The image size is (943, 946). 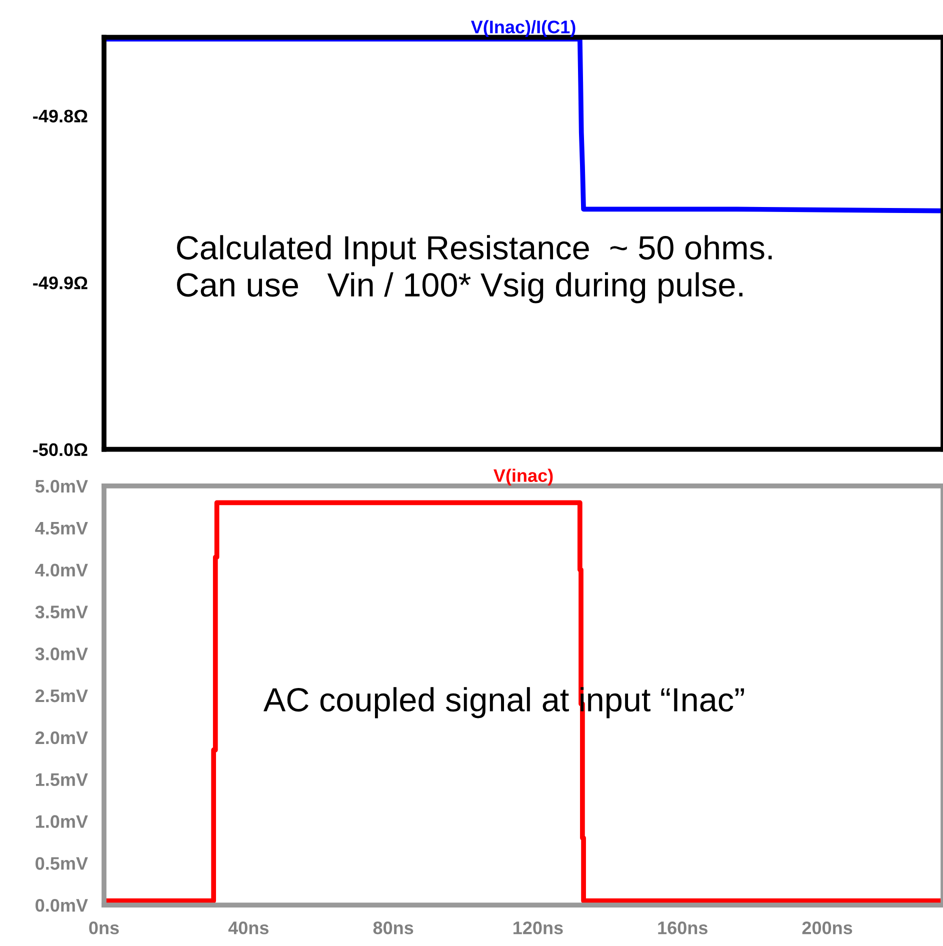 I want to click on y-tick-label: -49.9Ω, so click(x=60, y=283).